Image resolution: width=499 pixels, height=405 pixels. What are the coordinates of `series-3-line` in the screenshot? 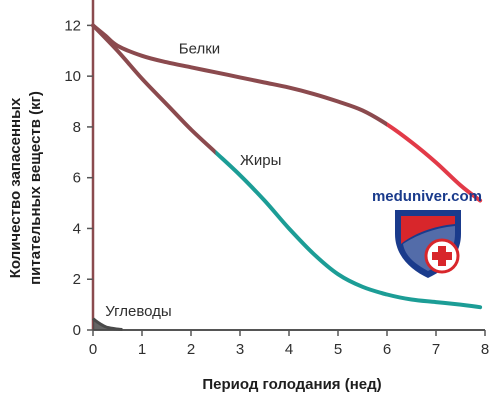 It's located at (107, 324).